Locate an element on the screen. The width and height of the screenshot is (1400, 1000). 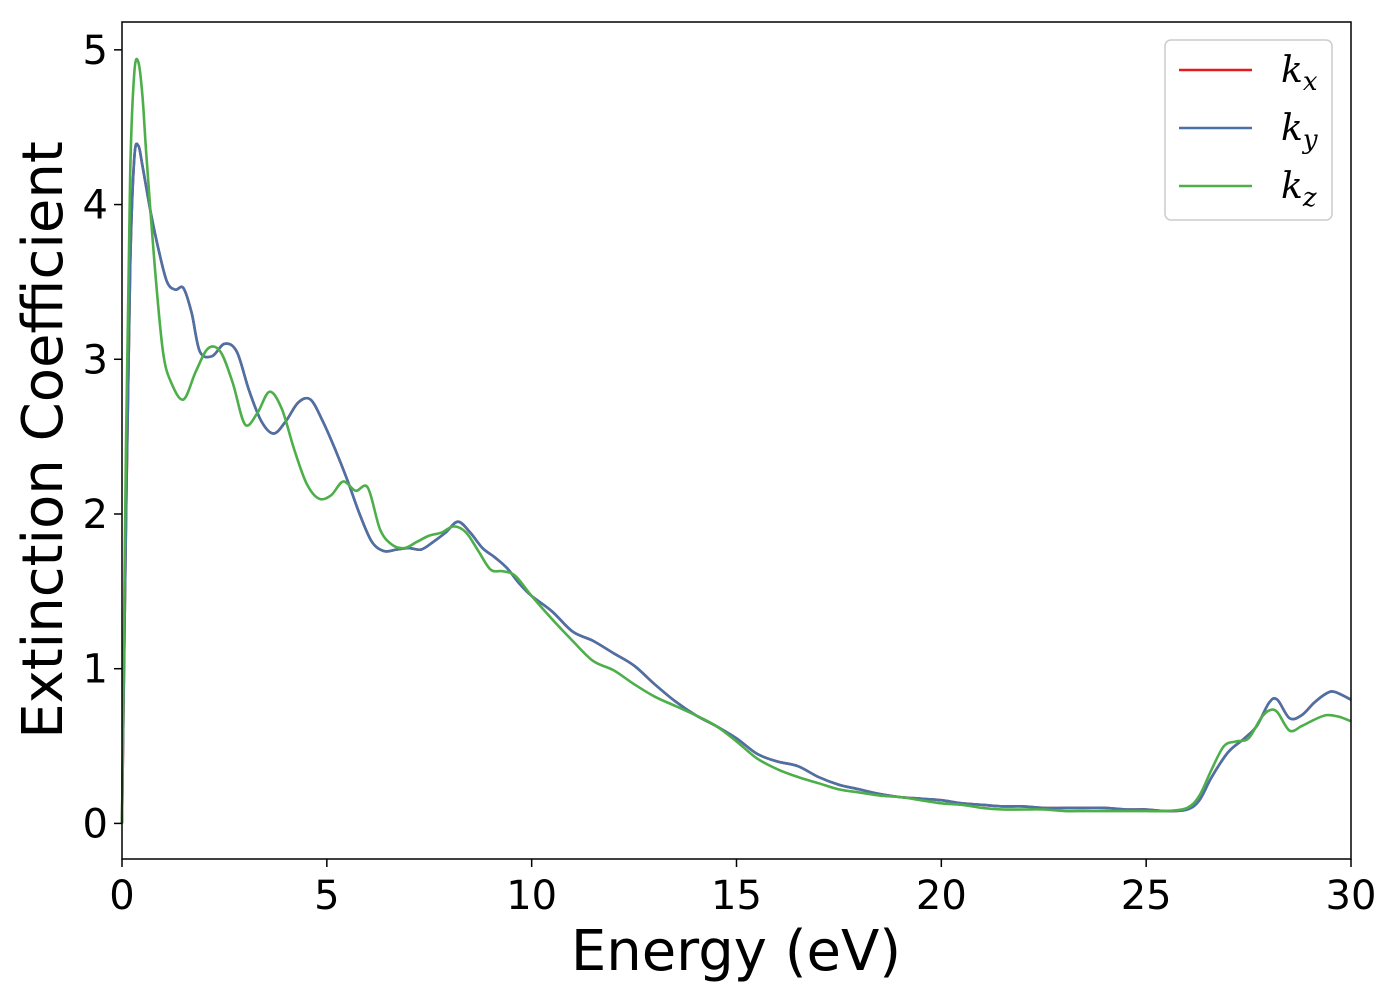
legend-box is located at coordinates (1248, 130).